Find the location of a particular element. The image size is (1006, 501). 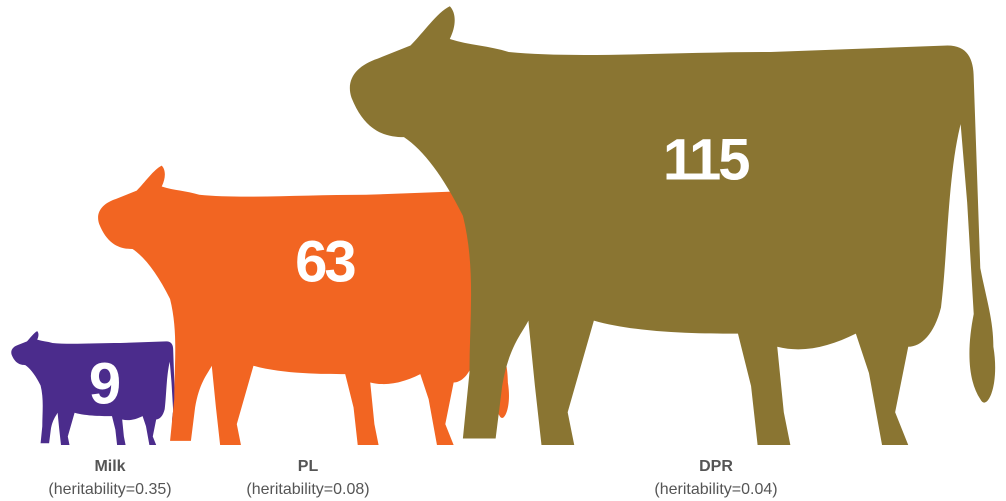

value-label: 115 is located at coordinates (706, 159).